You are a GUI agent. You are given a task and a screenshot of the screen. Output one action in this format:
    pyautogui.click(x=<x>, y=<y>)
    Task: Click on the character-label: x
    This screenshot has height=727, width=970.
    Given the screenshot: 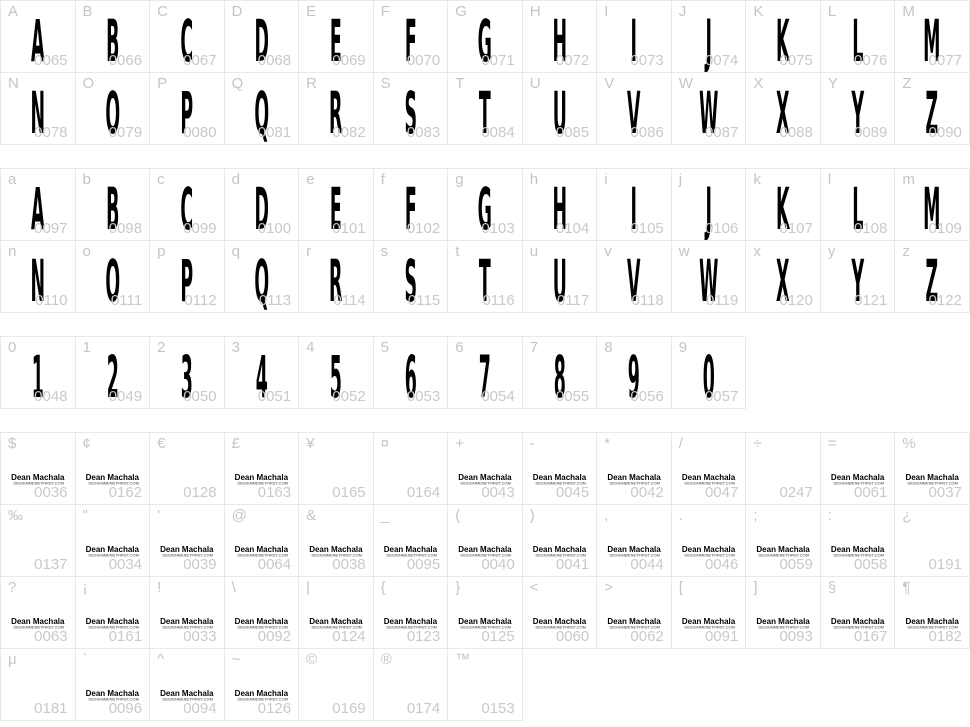 What is the action you would take?
    pyautogui.click(x=757, y=251)
    